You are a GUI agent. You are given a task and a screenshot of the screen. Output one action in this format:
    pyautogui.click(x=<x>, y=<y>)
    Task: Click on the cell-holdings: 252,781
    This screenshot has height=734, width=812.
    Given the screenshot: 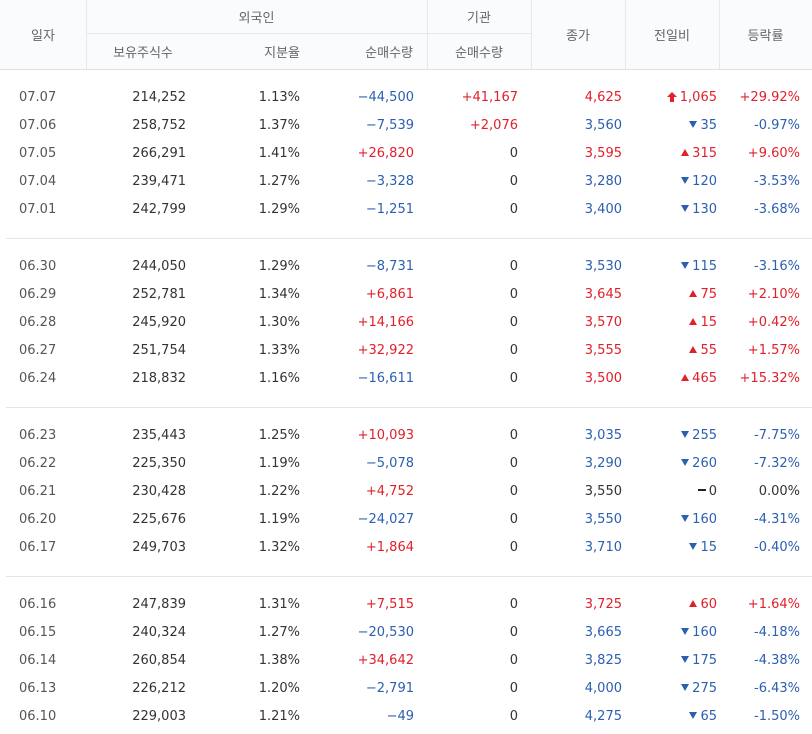 What is the action you would take?
    pyautogui.click(x=159, y=294)
    